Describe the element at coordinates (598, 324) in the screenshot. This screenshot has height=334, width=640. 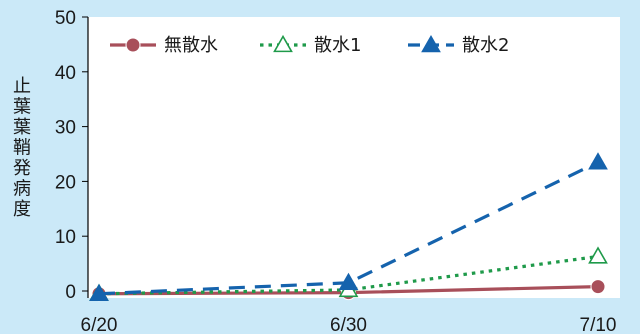
I see `x-tick-label: 7/10` at that location.